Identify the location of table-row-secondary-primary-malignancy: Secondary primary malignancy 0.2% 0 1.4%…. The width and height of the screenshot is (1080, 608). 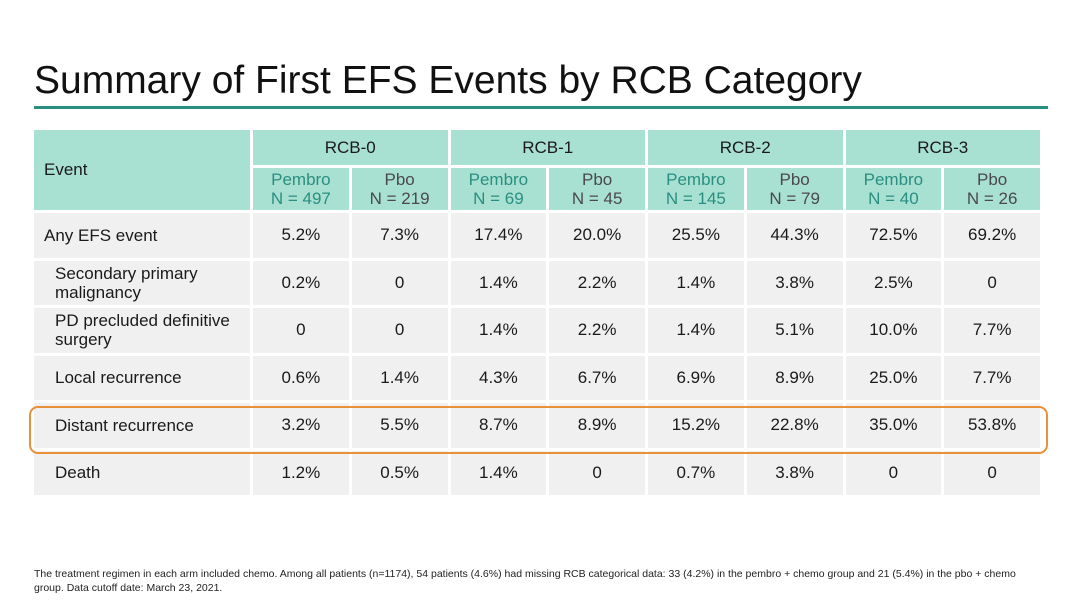
(537, 282).